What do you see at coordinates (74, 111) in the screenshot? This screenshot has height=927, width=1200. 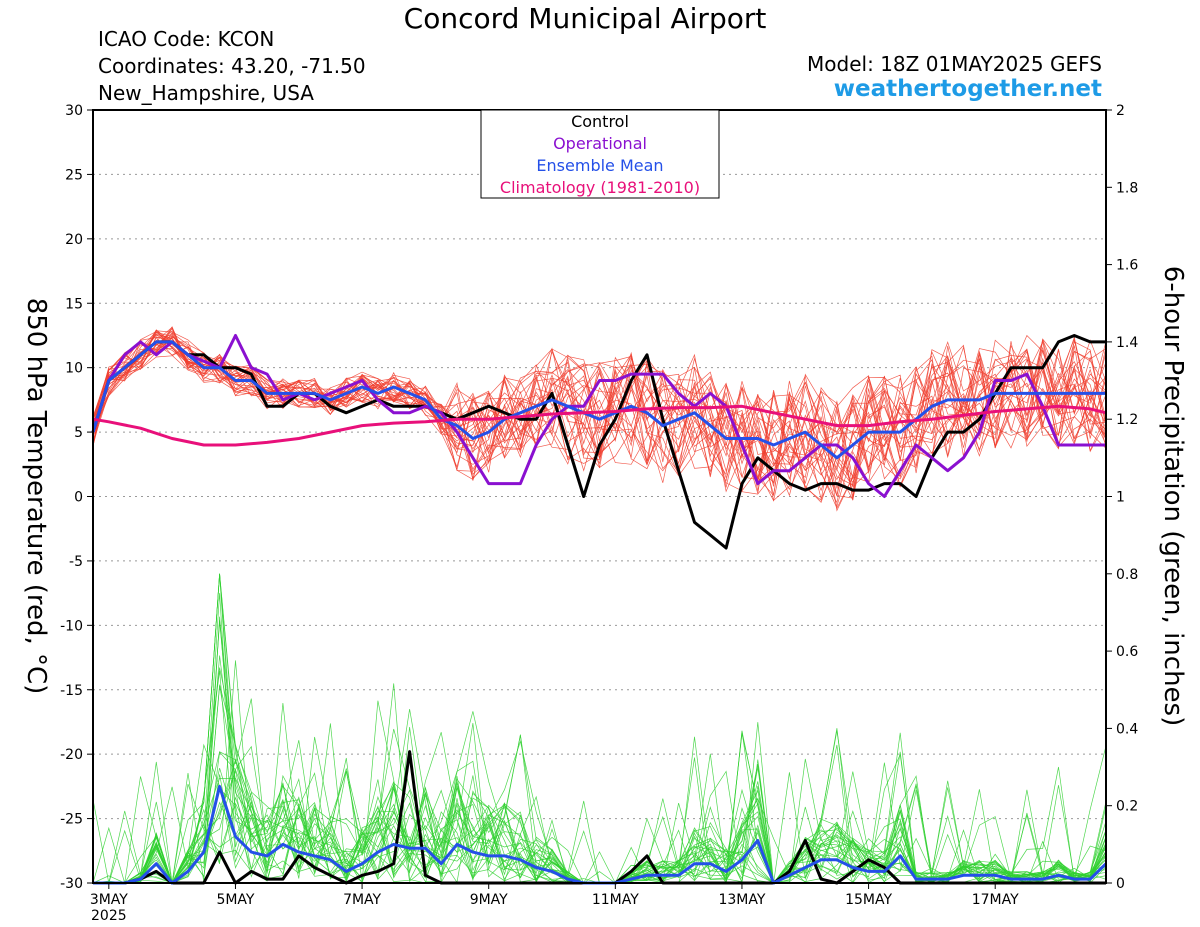 I see `y-tick-label: 30` at bounding box center [74, 111].